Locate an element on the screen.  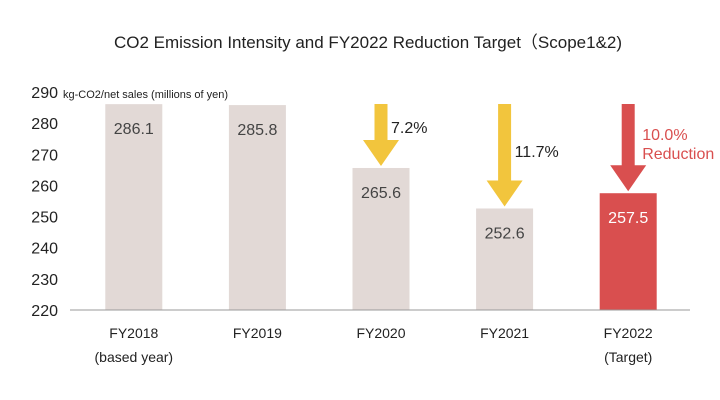
y-tick-label: 290 is located at coordinates (44, 93).